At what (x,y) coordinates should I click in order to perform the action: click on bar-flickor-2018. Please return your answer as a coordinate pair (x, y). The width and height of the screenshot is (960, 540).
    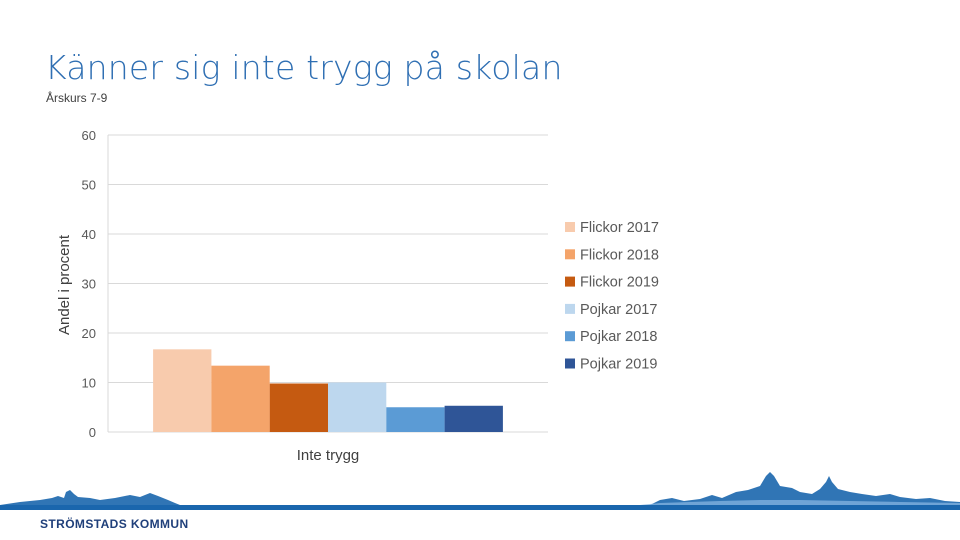
    Looking at the image, I should click on (240, 398).